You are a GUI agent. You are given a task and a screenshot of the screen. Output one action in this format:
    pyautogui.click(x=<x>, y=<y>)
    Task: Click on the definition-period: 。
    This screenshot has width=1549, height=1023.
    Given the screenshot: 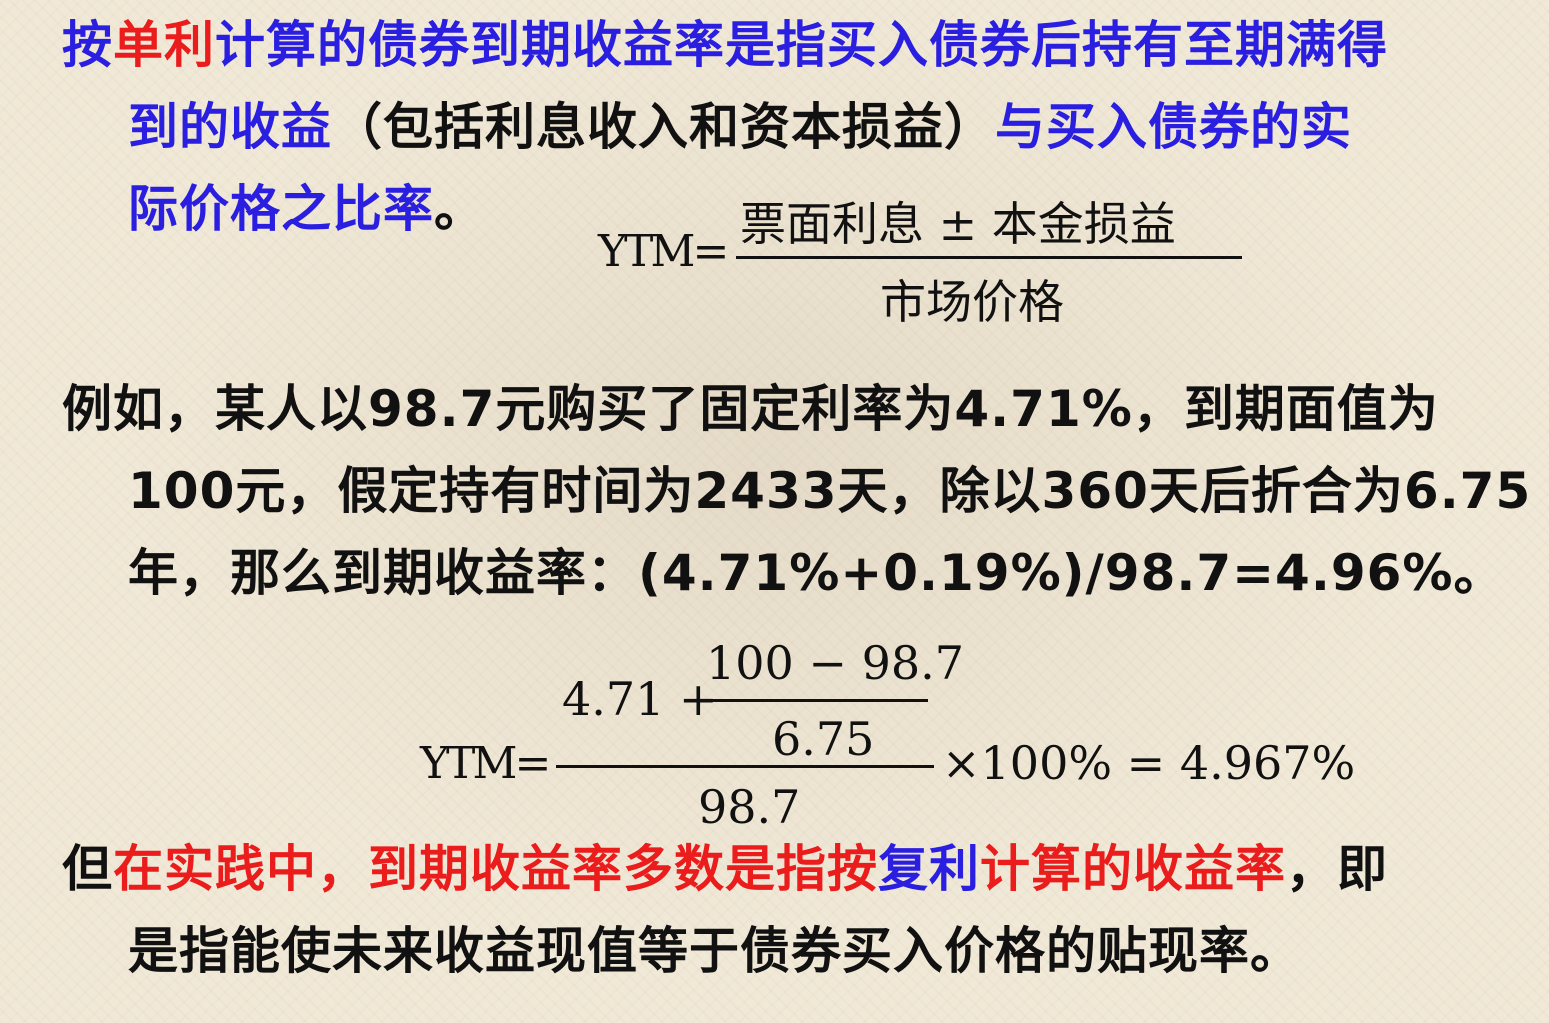 What is the action you would take?
    pyautogui.click(x=459, y=209)
    